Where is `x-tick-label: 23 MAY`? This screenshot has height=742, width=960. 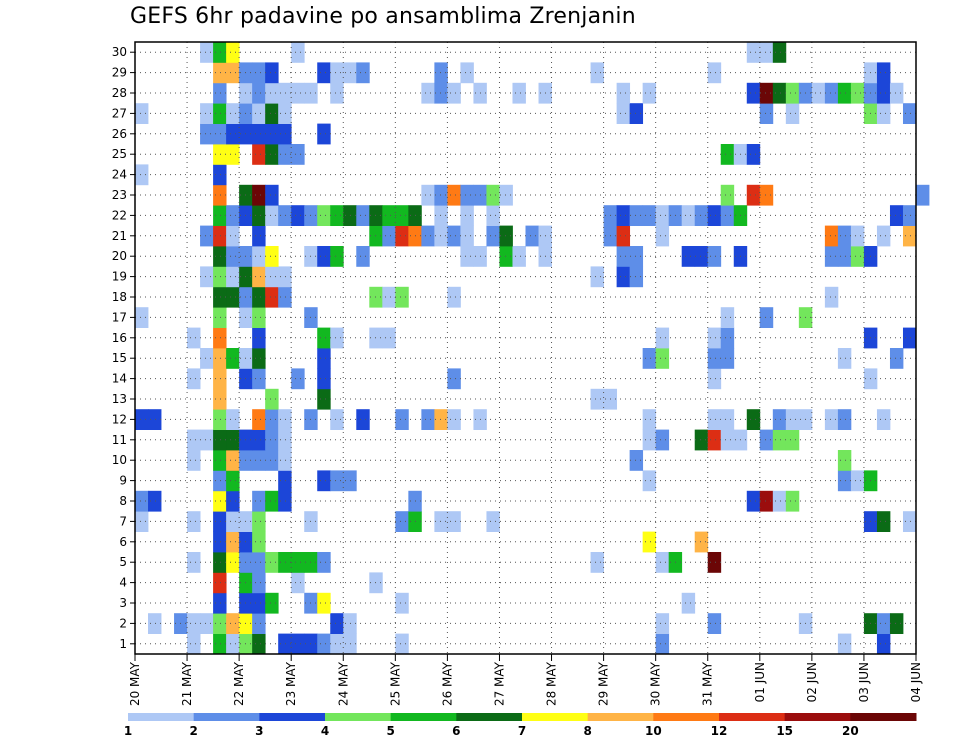 x-tick-label: 23 MAY is located at coordinates (291, 683).